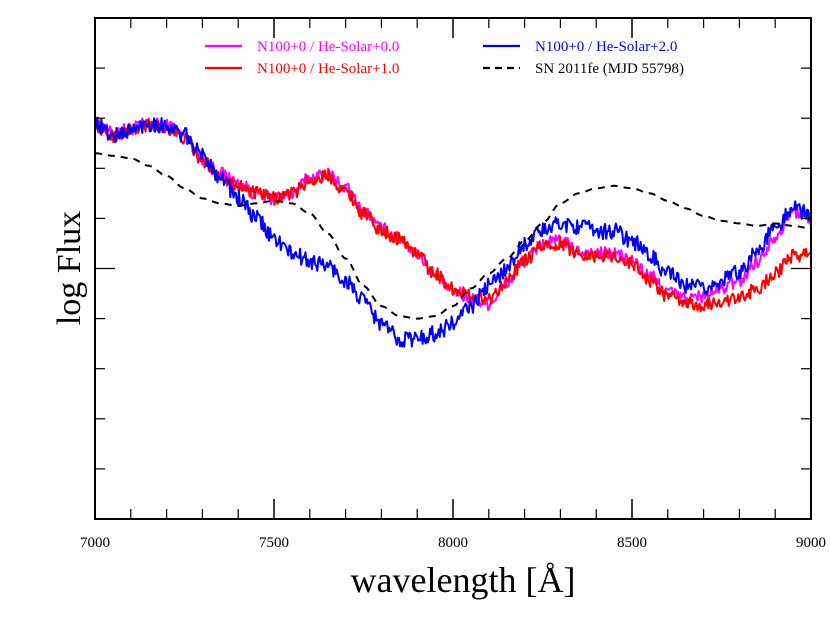  Describe the element at coordinates (609, 69) in the screenshot. I see `legend-label: SN 2011fe (MJD 55798)` at that location.